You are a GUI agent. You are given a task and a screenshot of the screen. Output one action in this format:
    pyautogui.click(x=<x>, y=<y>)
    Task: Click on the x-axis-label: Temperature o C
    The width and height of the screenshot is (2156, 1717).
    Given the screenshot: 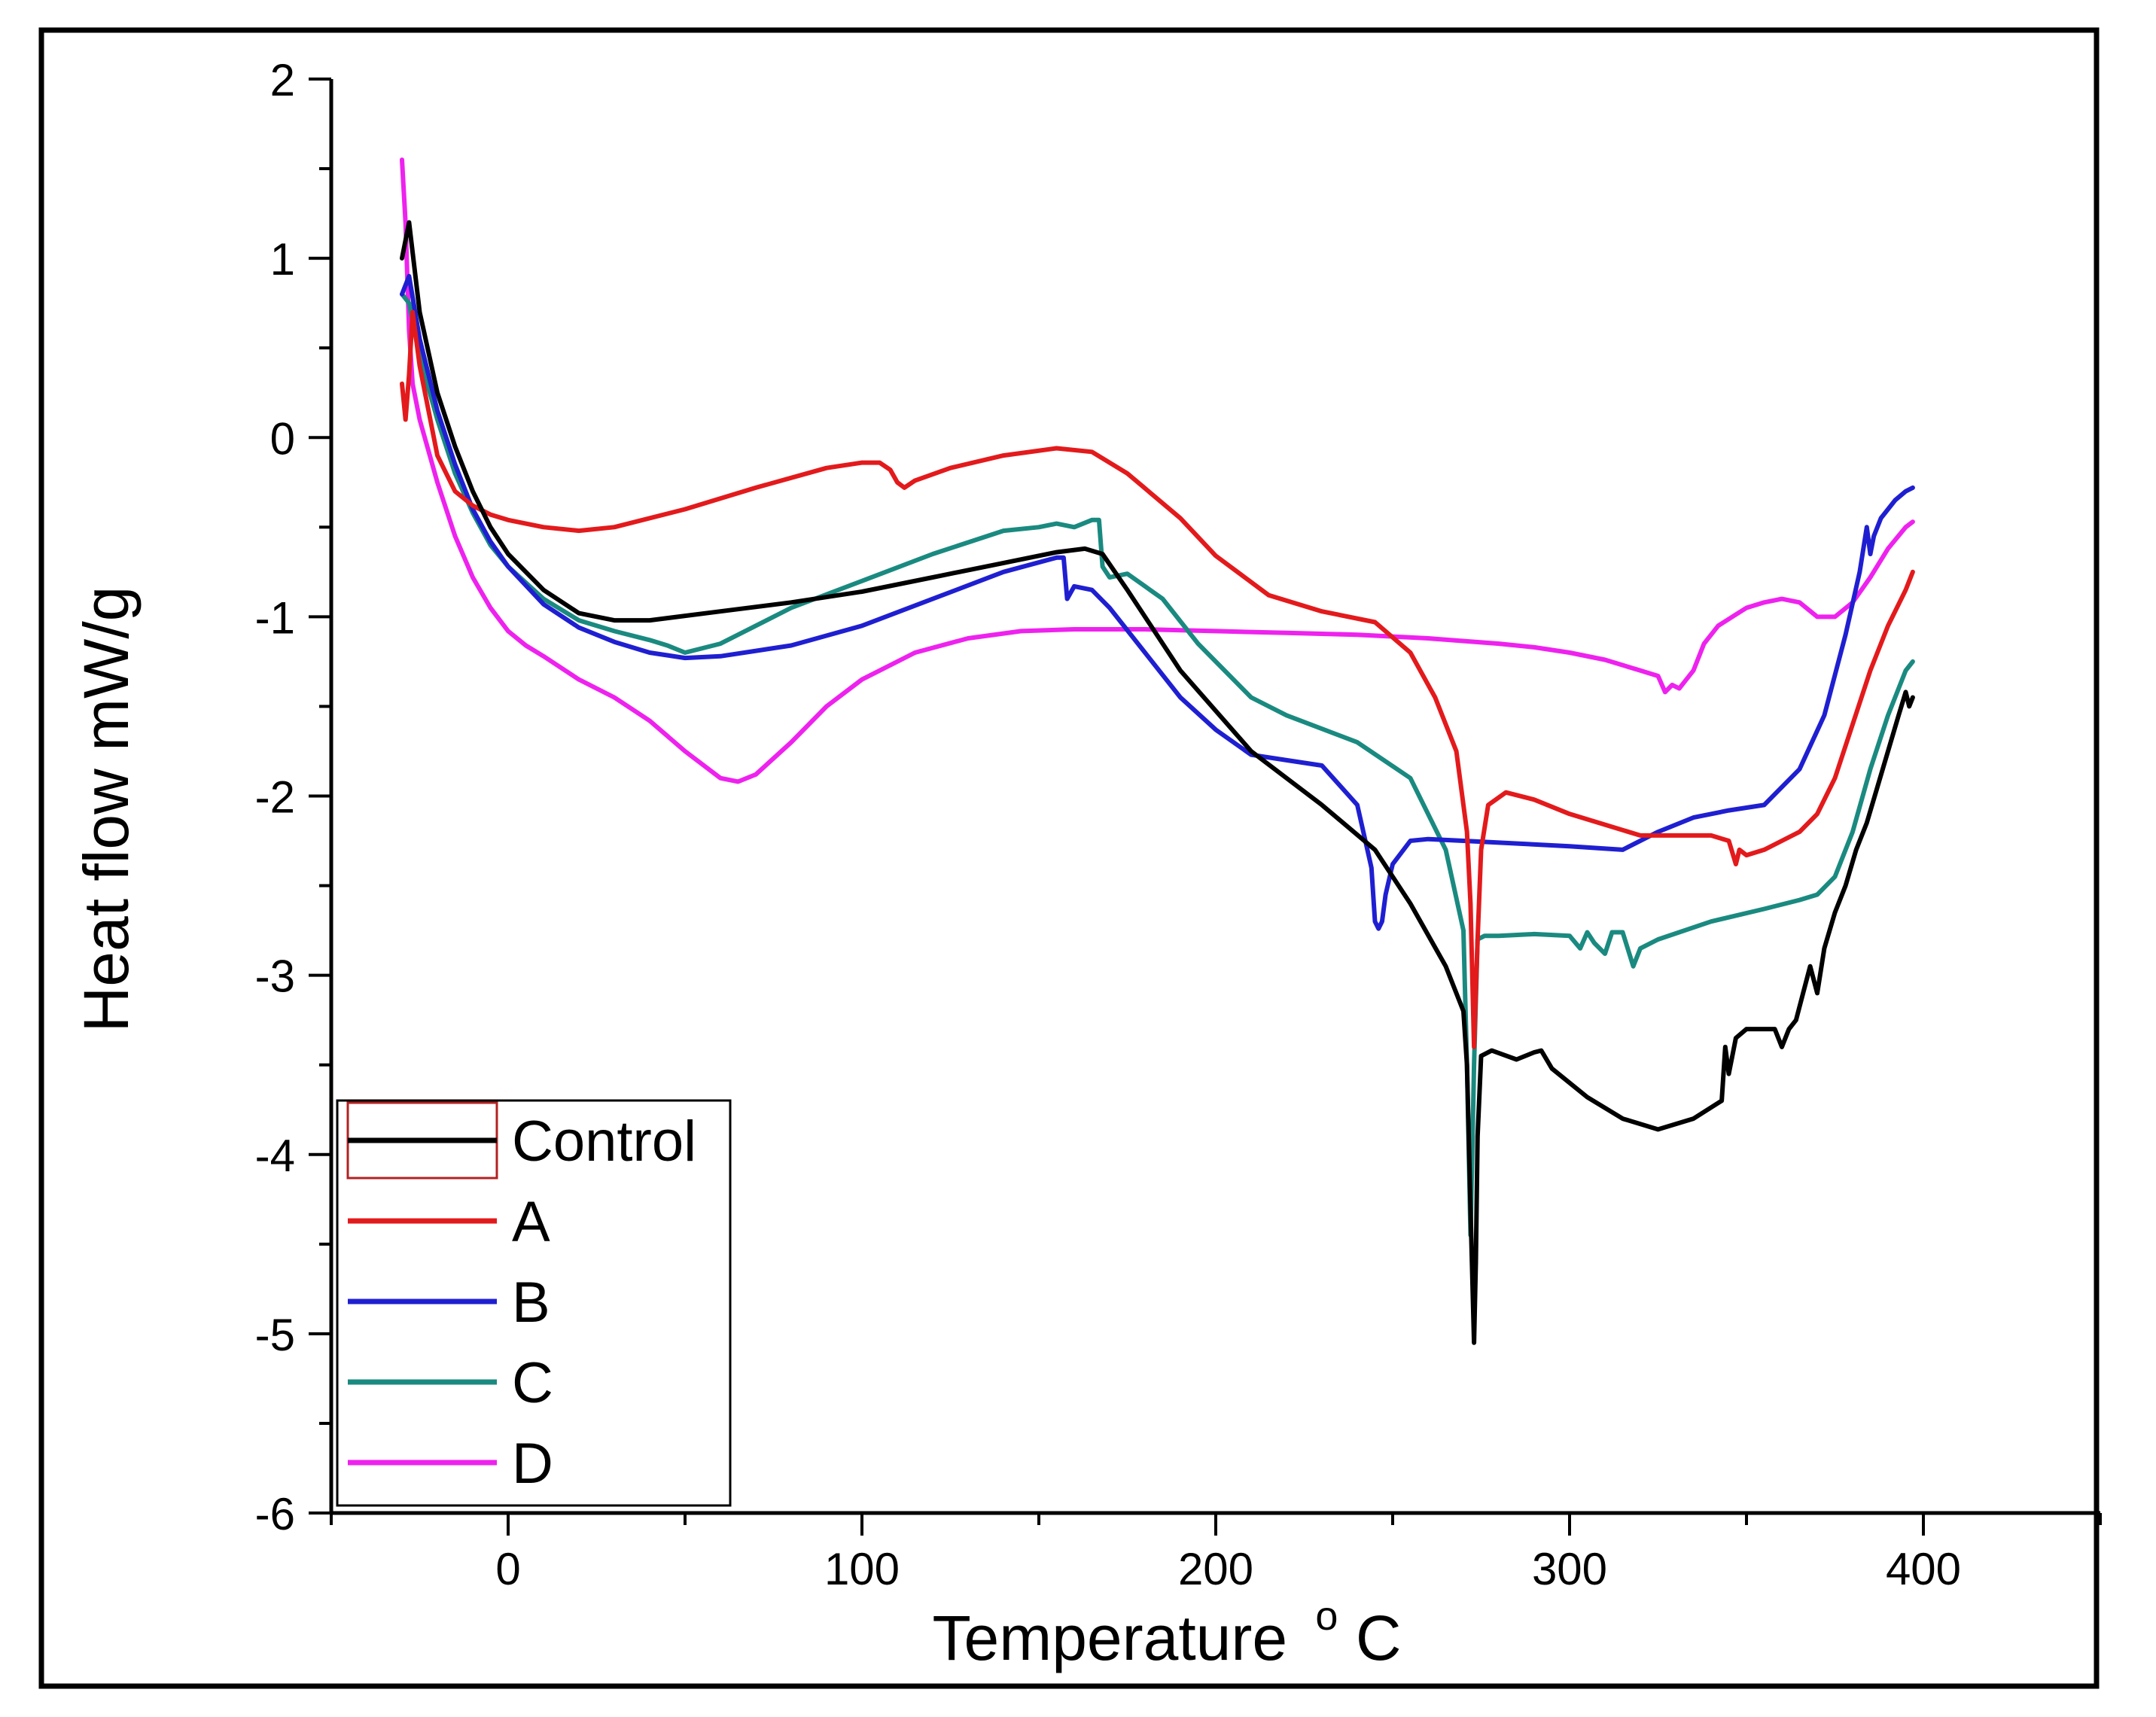 What is the action you would take?
    pyautogui.click(x=1167, y=1622)
    